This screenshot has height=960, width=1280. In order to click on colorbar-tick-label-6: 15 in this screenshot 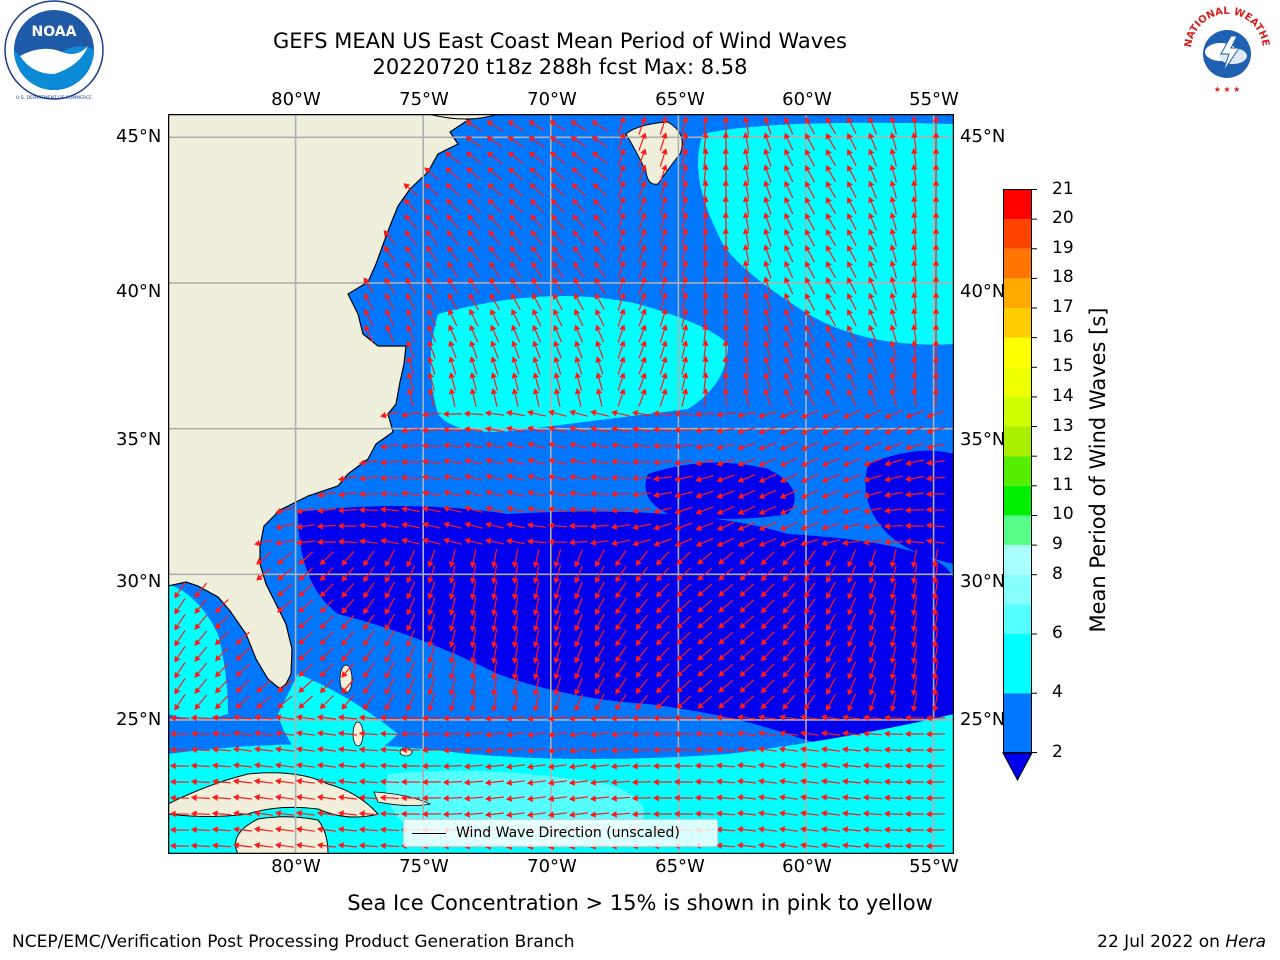, I will do `click(1063, 366)`.